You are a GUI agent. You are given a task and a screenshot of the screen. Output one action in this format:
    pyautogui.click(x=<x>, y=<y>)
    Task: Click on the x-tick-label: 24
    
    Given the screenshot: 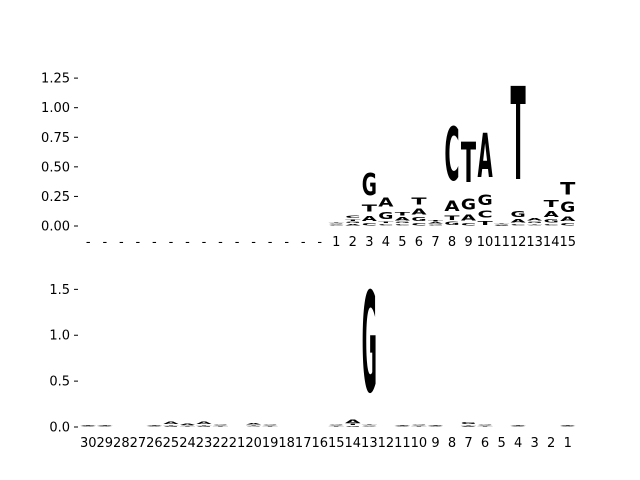 What is the action you would take?
    pyautogui.click(x=187, y=443)
    